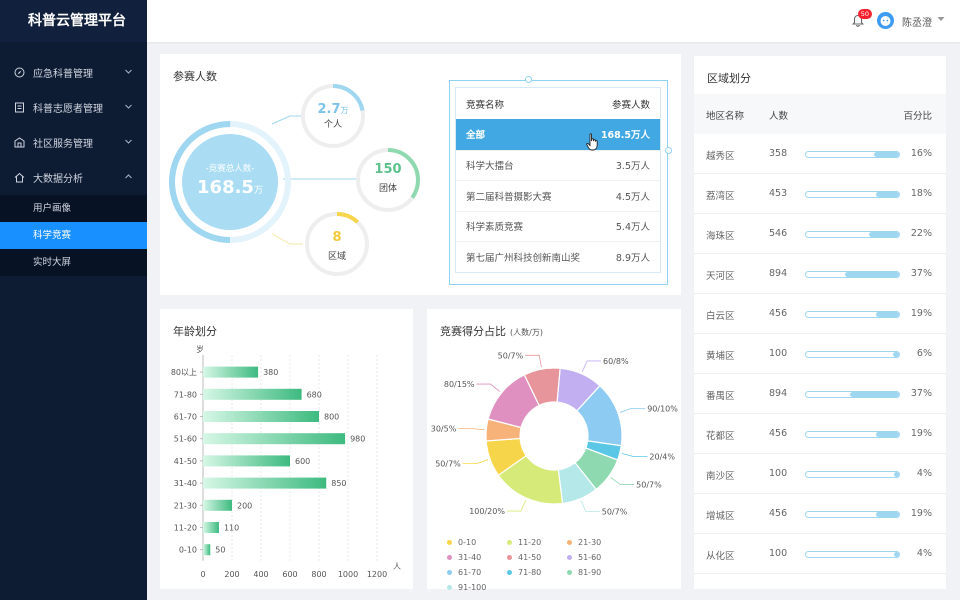 The height and width of the screenshot is (600, 960). Describe the element at coordinates (397, 566) in the screenshot. I see `x-axis-label: 人` at that location.